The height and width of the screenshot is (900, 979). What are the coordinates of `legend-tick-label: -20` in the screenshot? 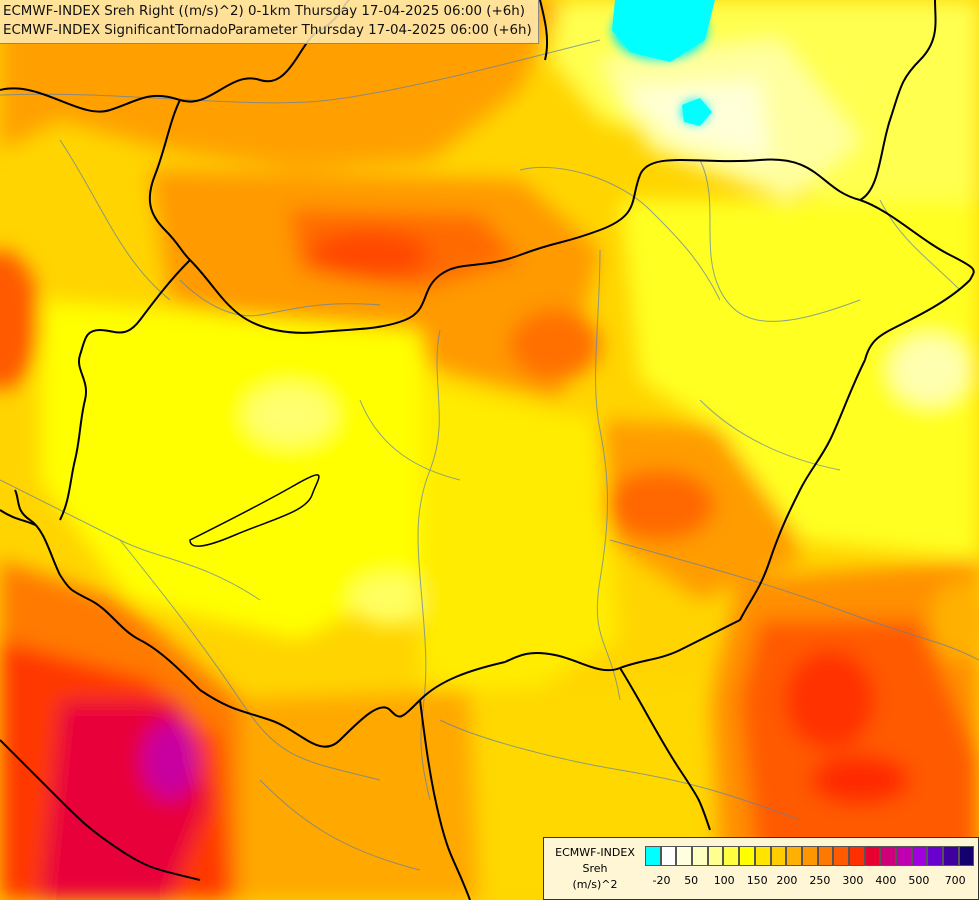 It's located at (661, 880).